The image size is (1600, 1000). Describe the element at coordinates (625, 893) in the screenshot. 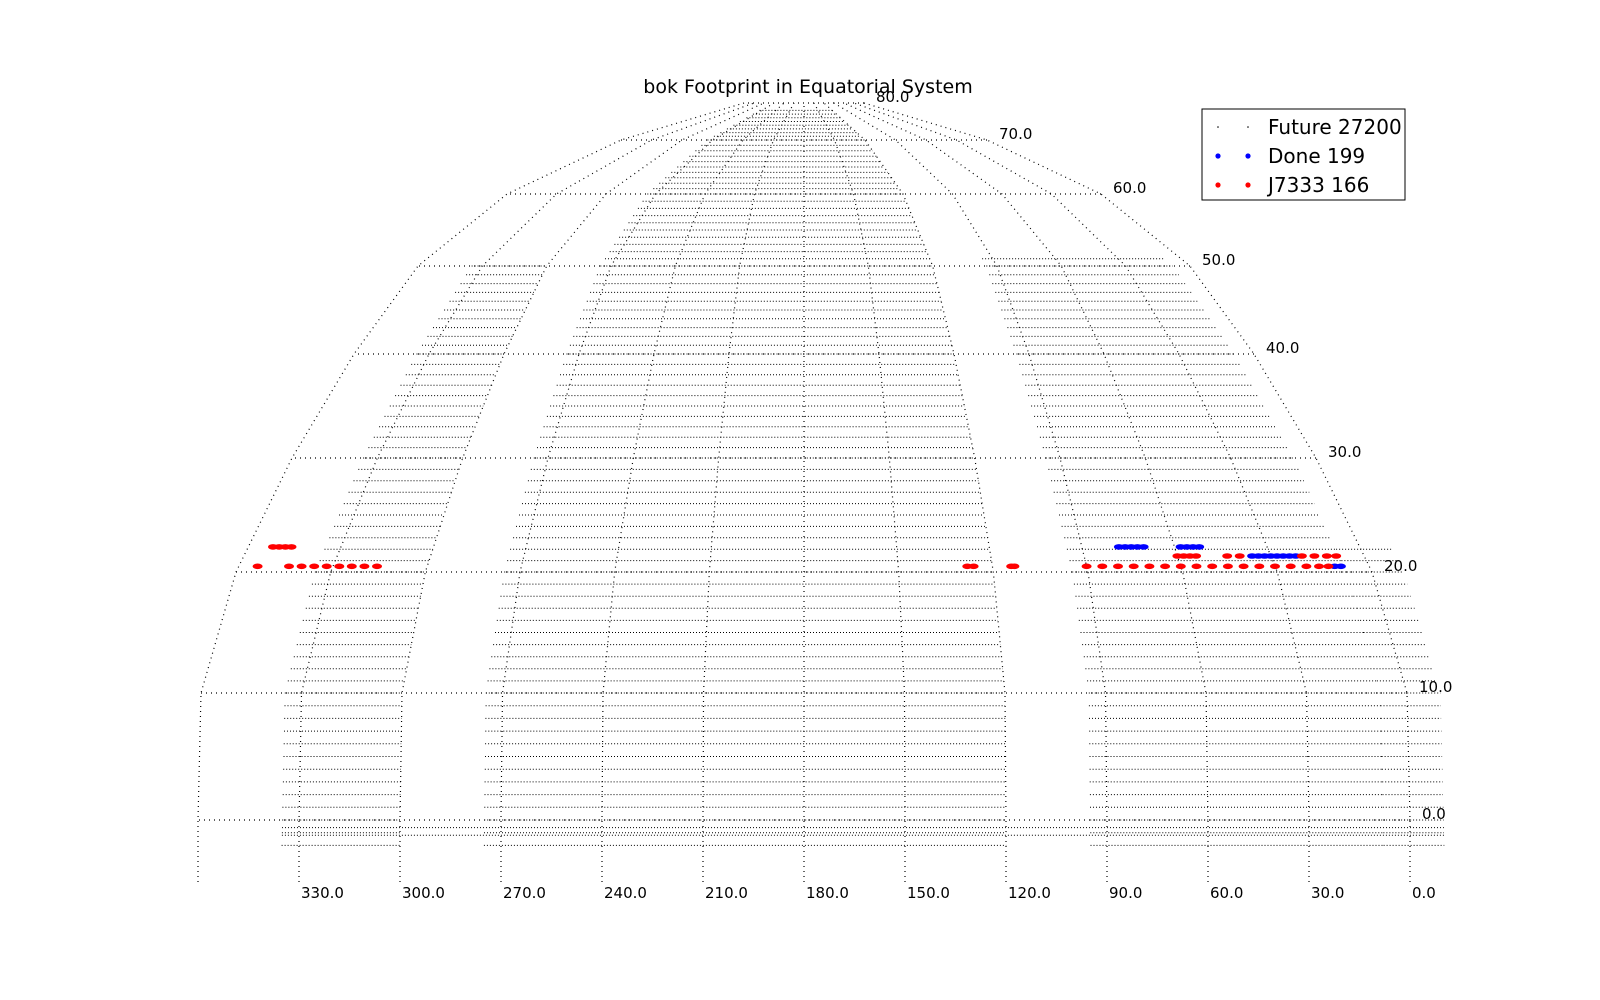

I see `ra-tick-label: 240.0` at that location.